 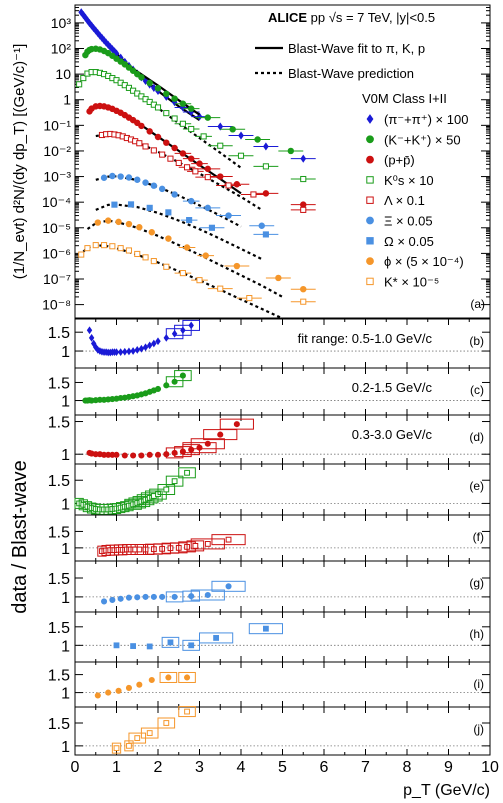 I want to click on y-tick-label: 10, so click(x=63, y=74).